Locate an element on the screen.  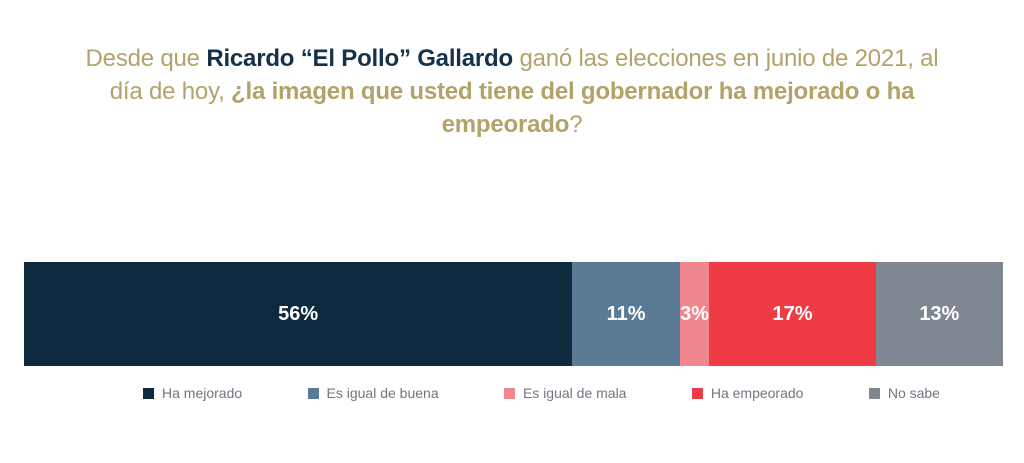
legend-label: No sabe is located at coordinates (913, 393).